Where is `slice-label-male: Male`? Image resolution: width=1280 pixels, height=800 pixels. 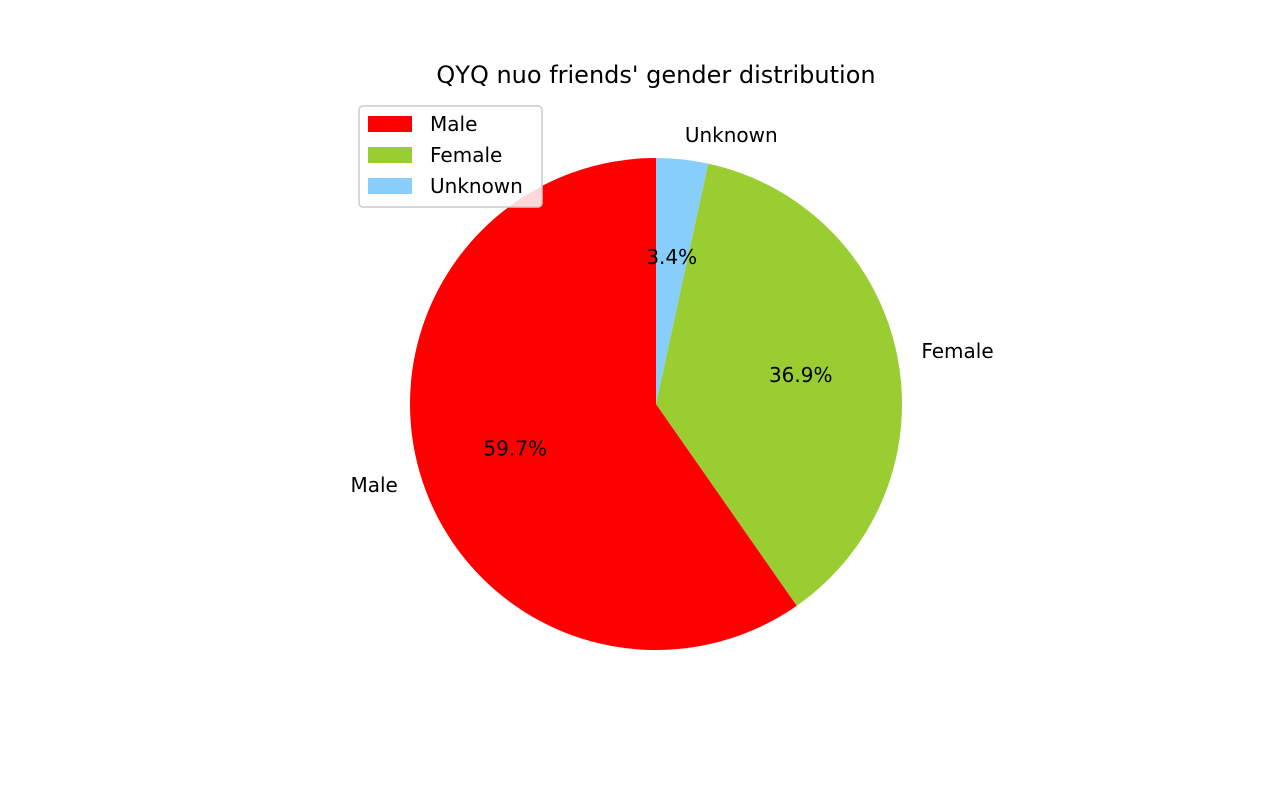
slice-label-male: Male is located at coordinates (373, 485).